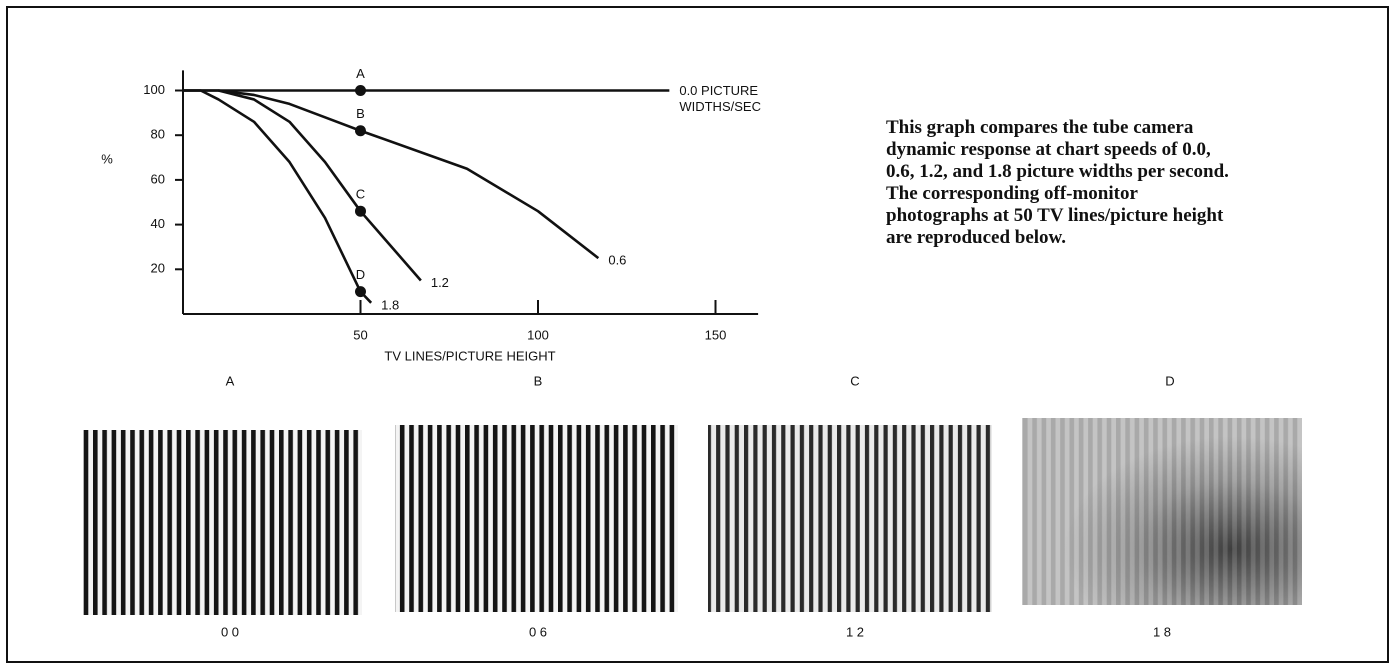 The height and width of the screenshot is (668, 1395). Describe the element at coordinates (360, 334) in the screenshot. I see `x-tick-label: 50` at that location.